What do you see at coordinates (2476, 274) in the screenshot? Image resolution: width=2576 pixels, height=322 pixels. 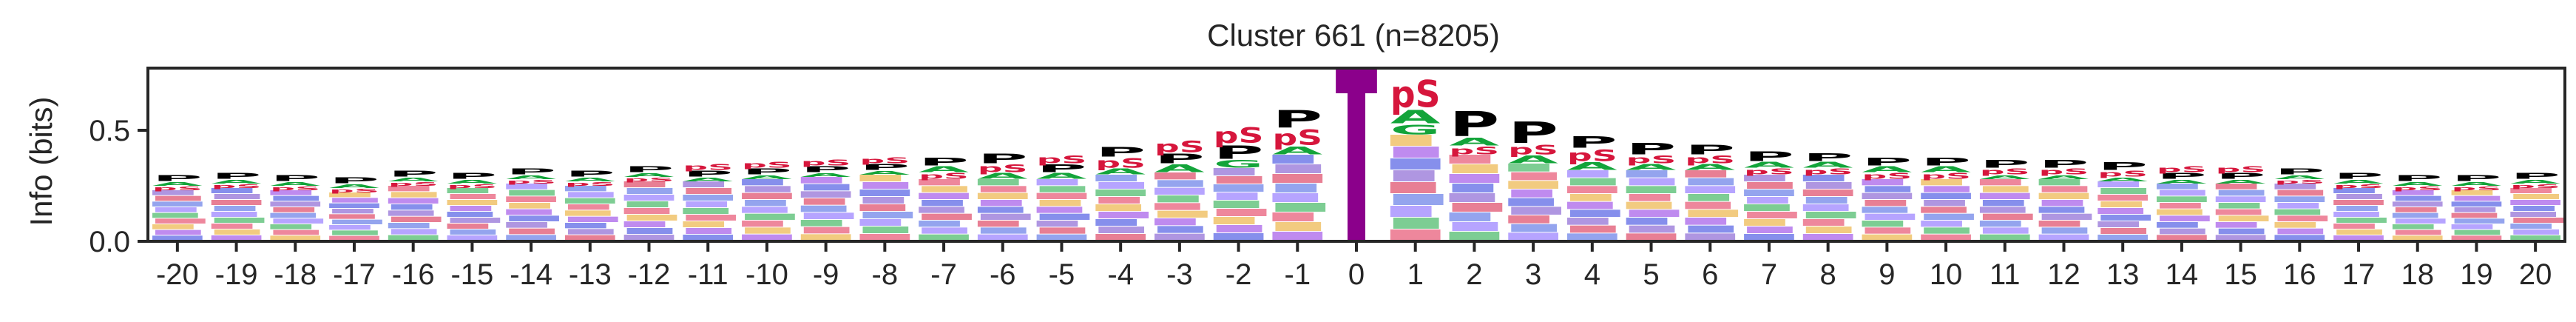 I see `x-tick-label: 19` at bounding box center [2476, 274].